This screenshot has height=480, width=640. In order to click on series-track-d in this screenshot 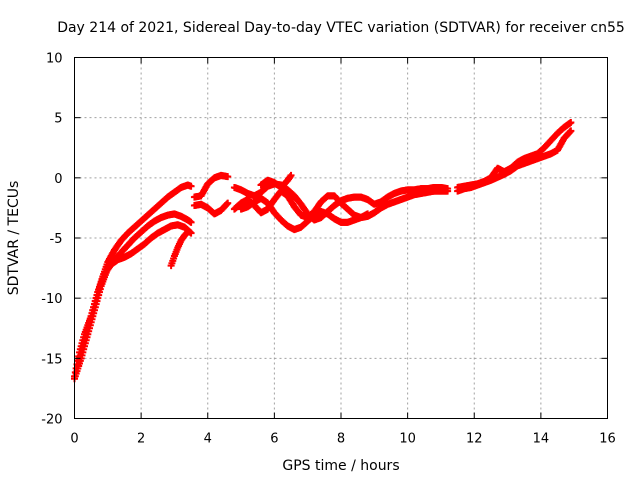, I will do `click(179, 249)`.